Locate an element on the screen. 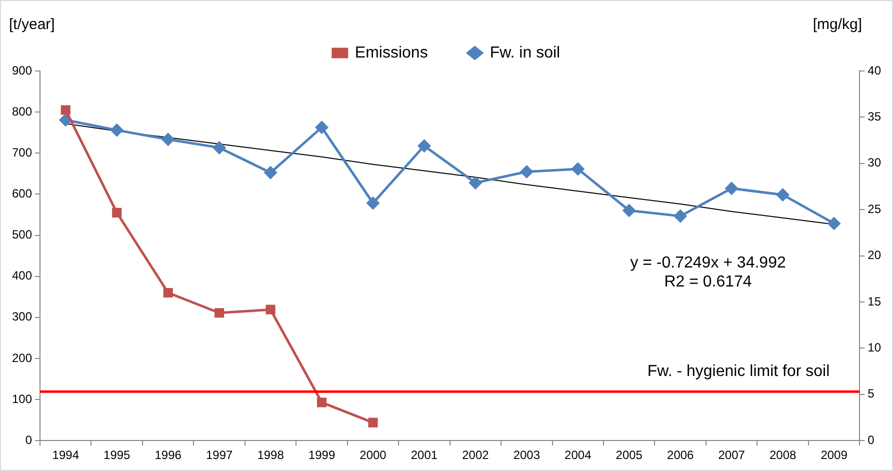  legend-label: Emissions is located at coordinates (391, 53).